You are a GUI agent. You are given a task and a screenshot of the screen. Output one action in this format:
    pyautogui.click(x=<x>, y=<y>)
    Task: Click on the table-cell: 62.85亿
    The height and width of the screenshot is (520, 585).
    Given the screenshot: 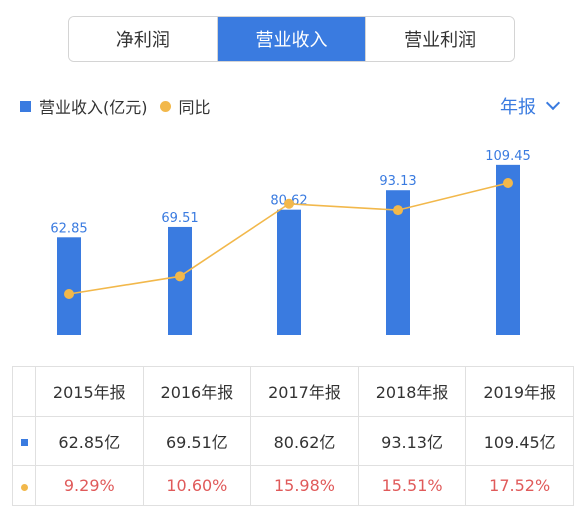 What is the action you would take?
    pyautogui.click(x=89, y=441)
    